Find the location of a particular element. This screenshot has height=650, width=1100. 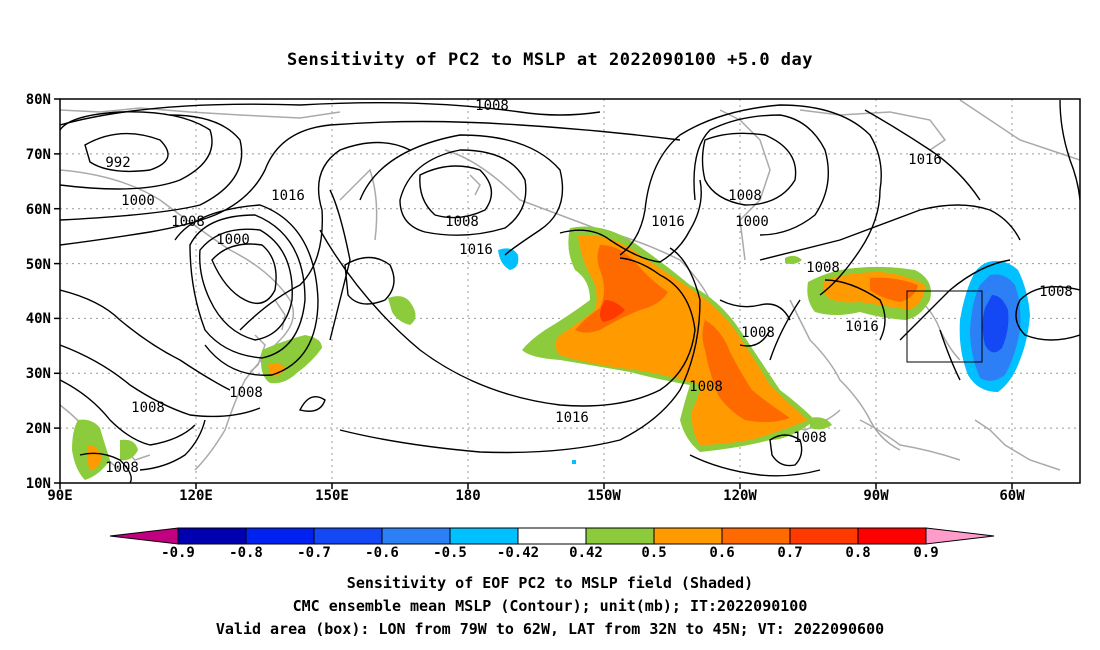

colorbar-tick-label: -0.7 is located at coordinates (314, 553).